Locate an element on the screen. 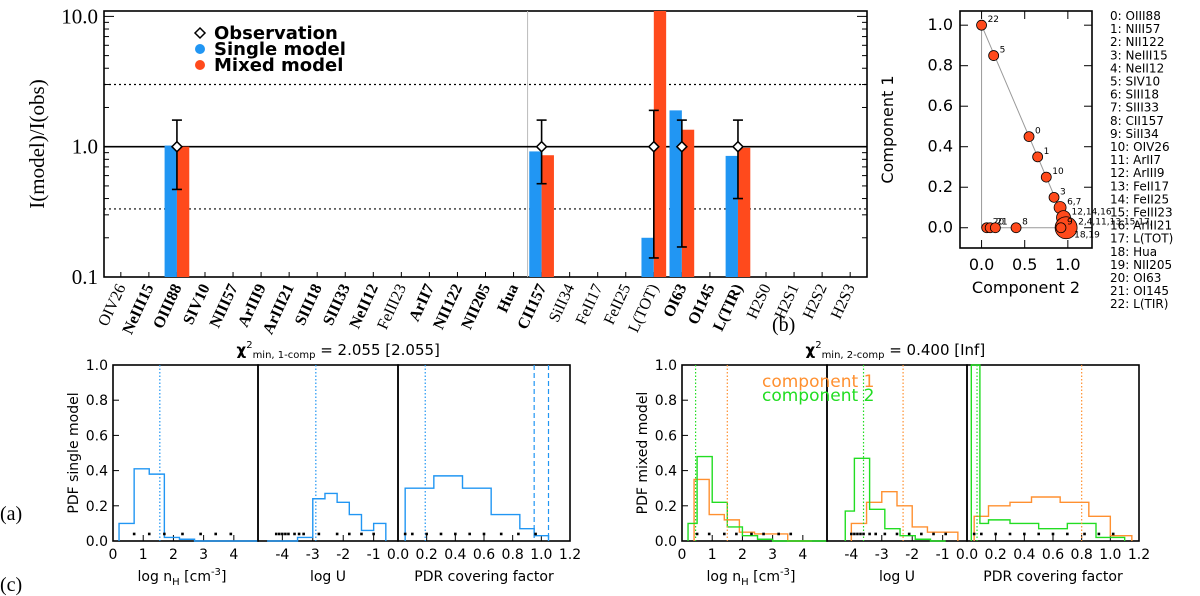 The height and width of the screenshot is (596, 1200). histogram-xtick-label: 0.8 is located at coordinates (1082, 555).